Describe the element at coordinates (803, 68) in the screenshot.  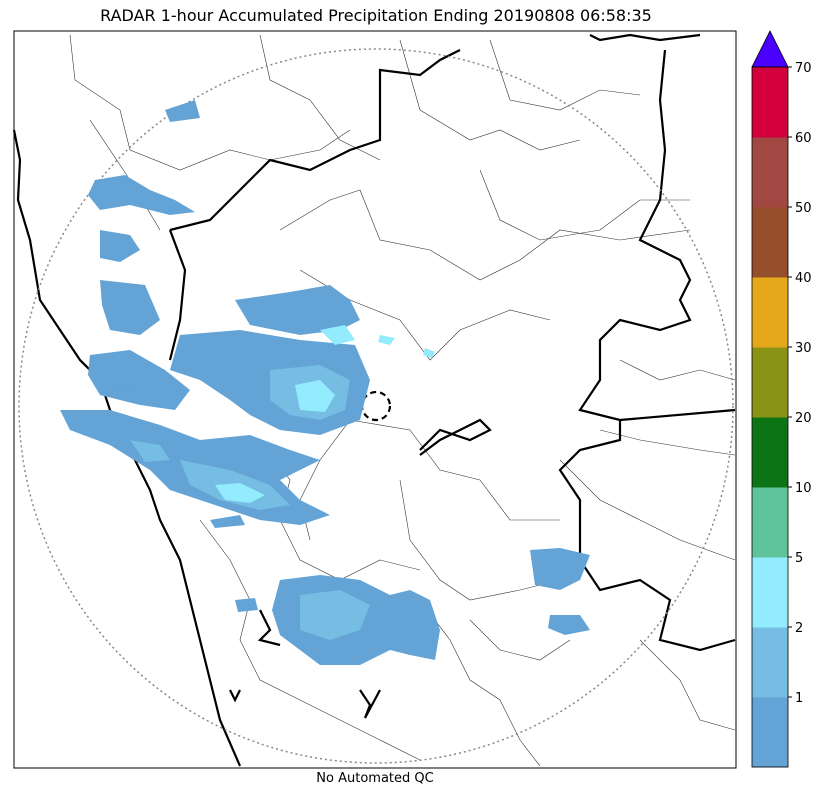
I see `colorbar-tick-label: 70` at that location.